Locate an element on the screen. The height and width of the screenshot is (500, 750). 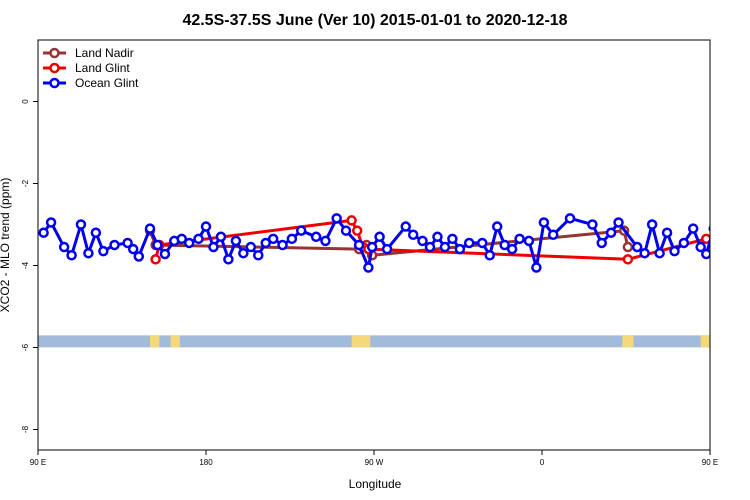
y-tick-label: 0 is located at coordinates (25, 101).